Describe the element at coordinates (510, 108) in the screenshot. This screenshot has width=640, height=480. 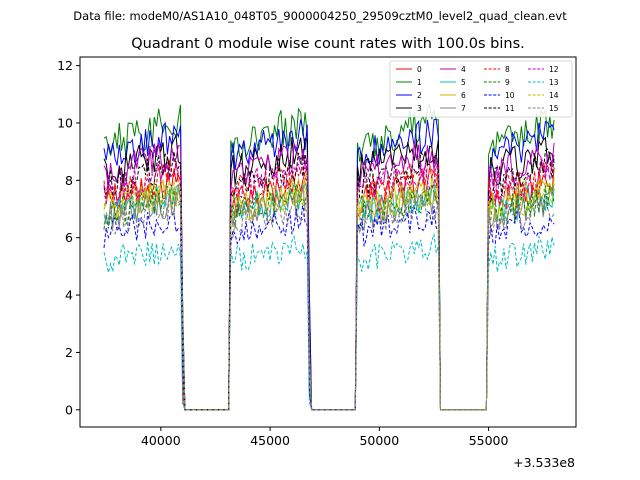
I see `legend-label: 11` at that location.